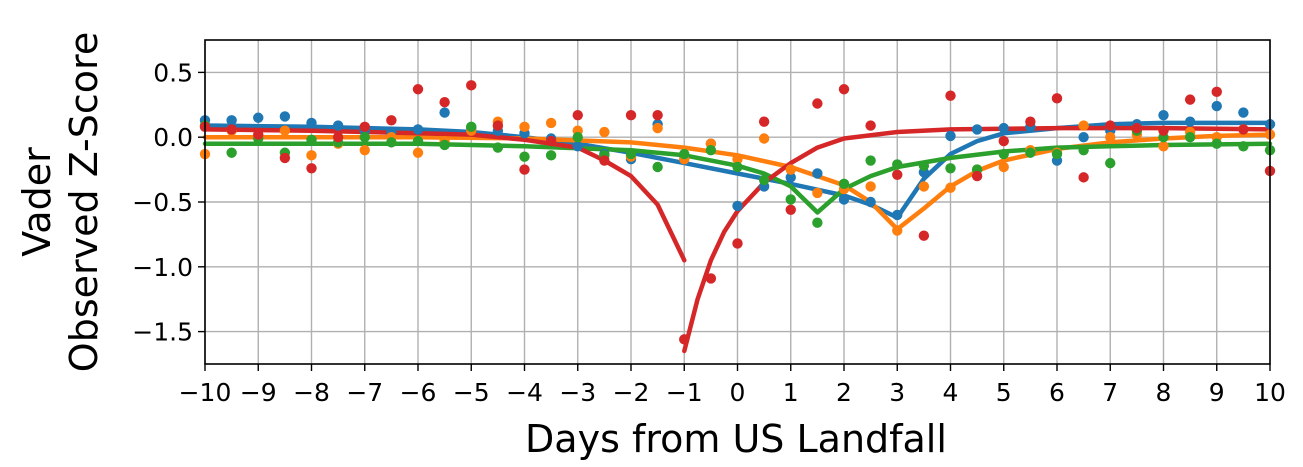 This screenshot has height=467, width=1303. I want to click on y-tick-label: 0.5, so click(173, 72).